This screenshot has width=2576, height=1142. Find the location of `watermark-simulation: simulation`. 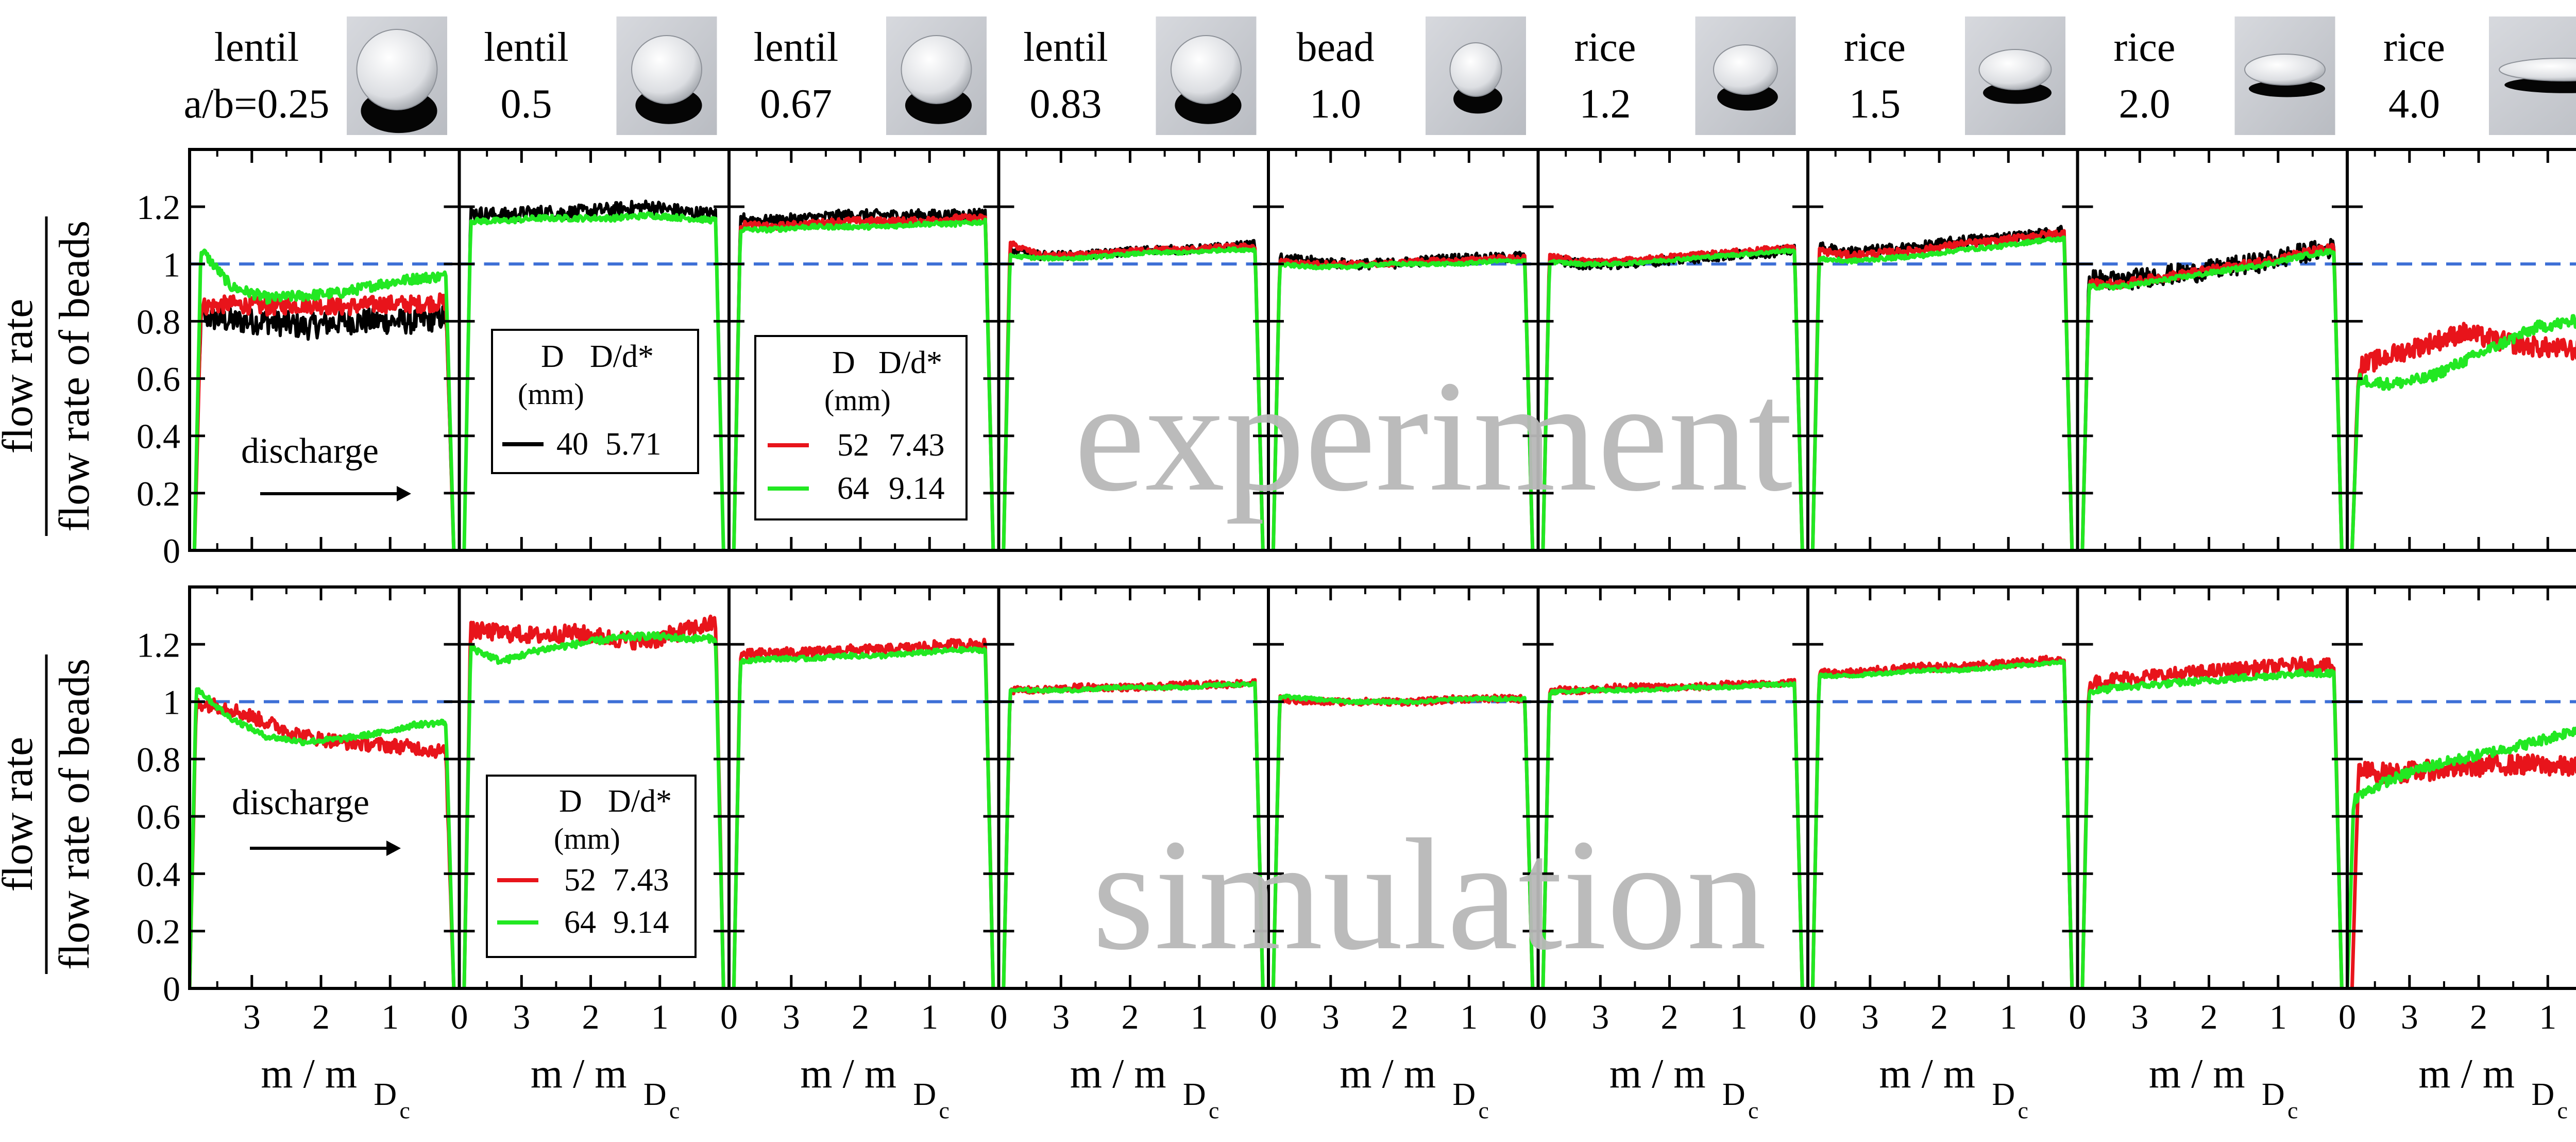

watermark-simulation: simulation is located at coordinates (1429, 895).